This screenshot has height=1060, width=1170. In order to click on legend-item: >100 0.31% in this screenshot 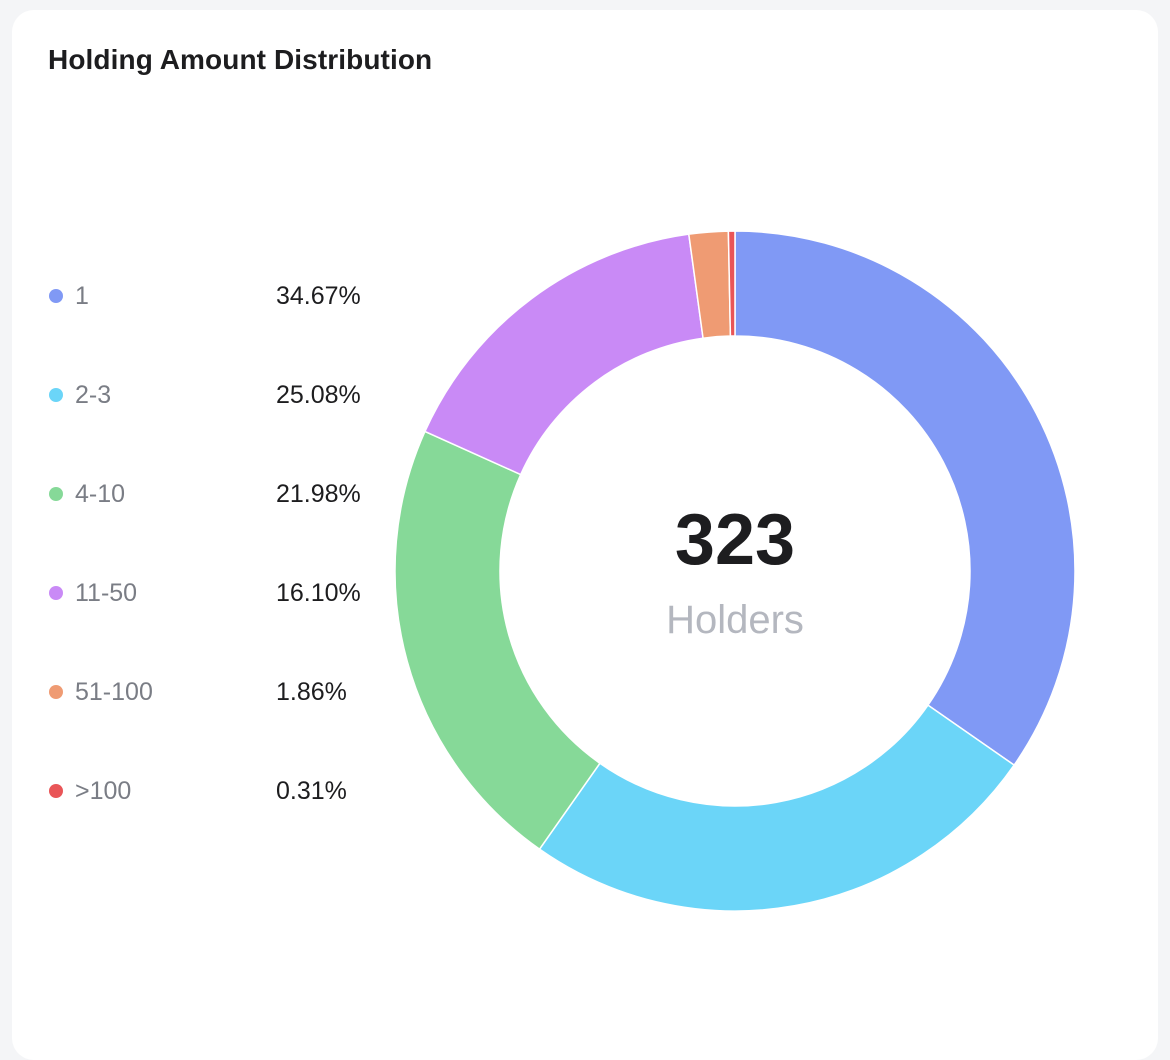, I will do `click(218, 791)`.